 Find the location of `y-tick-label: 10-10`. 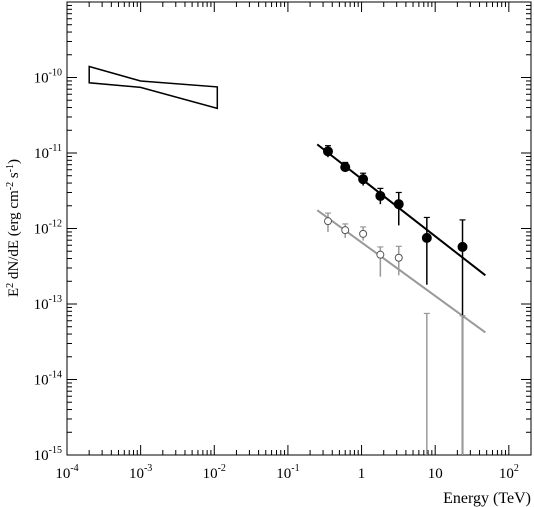

y-tick-label: 10-10 is located at coordinates (48, 77).